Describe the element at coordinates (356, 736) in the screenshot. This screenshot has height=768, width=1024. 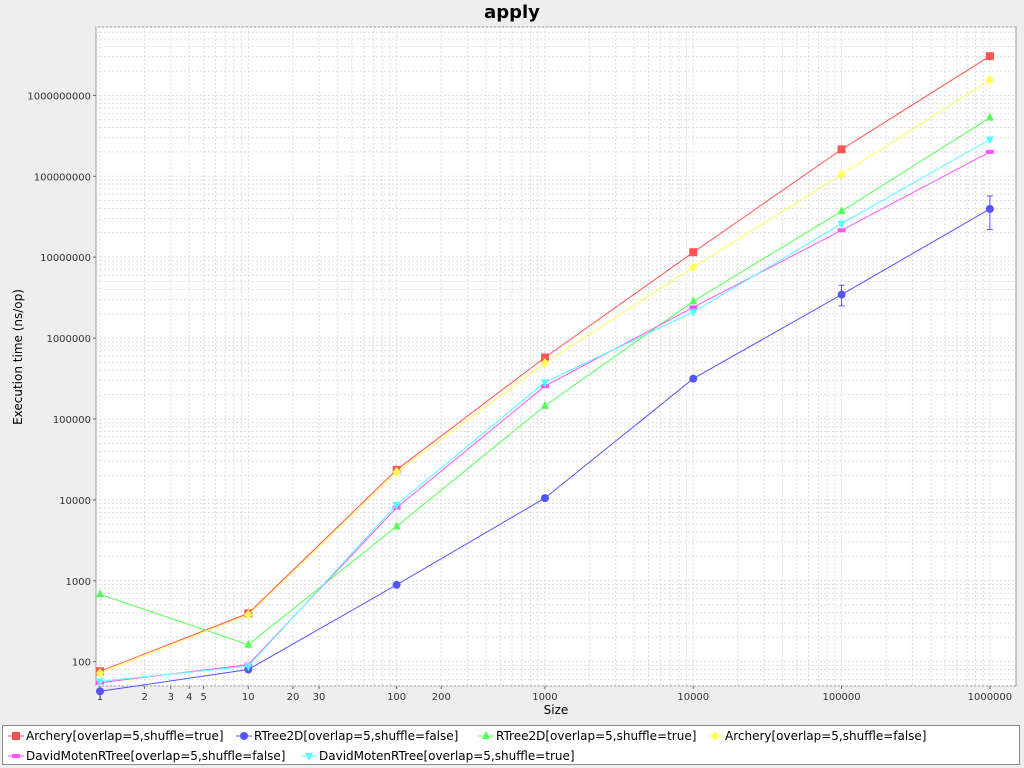
I see `legend-label: RTree2D[overlap=5,shuffle=false]` at that location.